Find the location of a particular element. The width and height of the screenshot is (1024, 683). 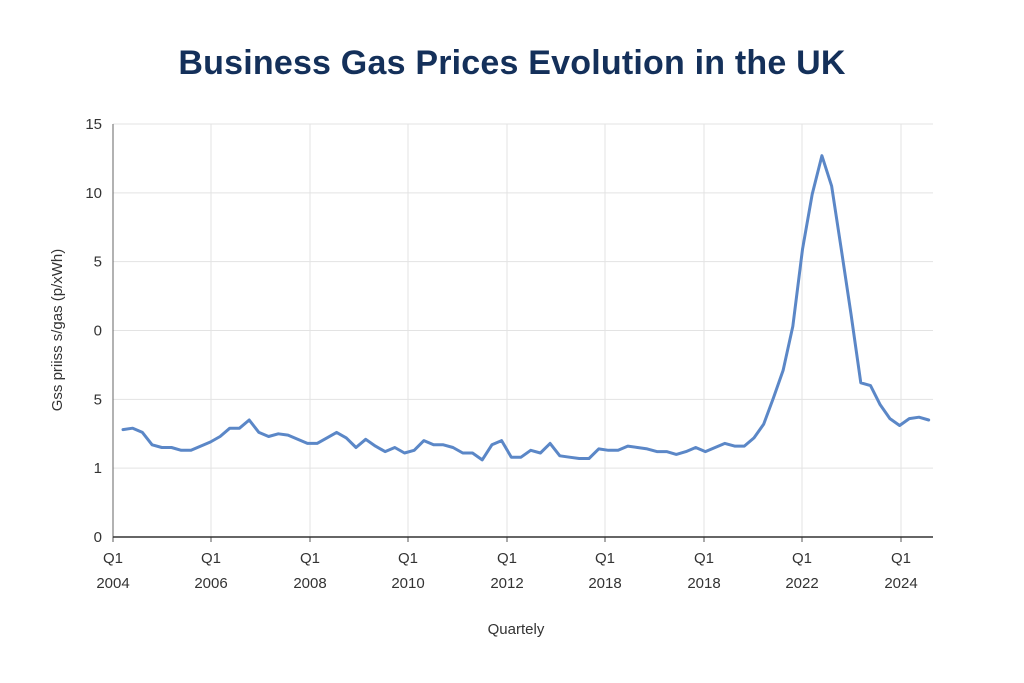

x-tick-year: 2008 is located at coordinates (309, 583).